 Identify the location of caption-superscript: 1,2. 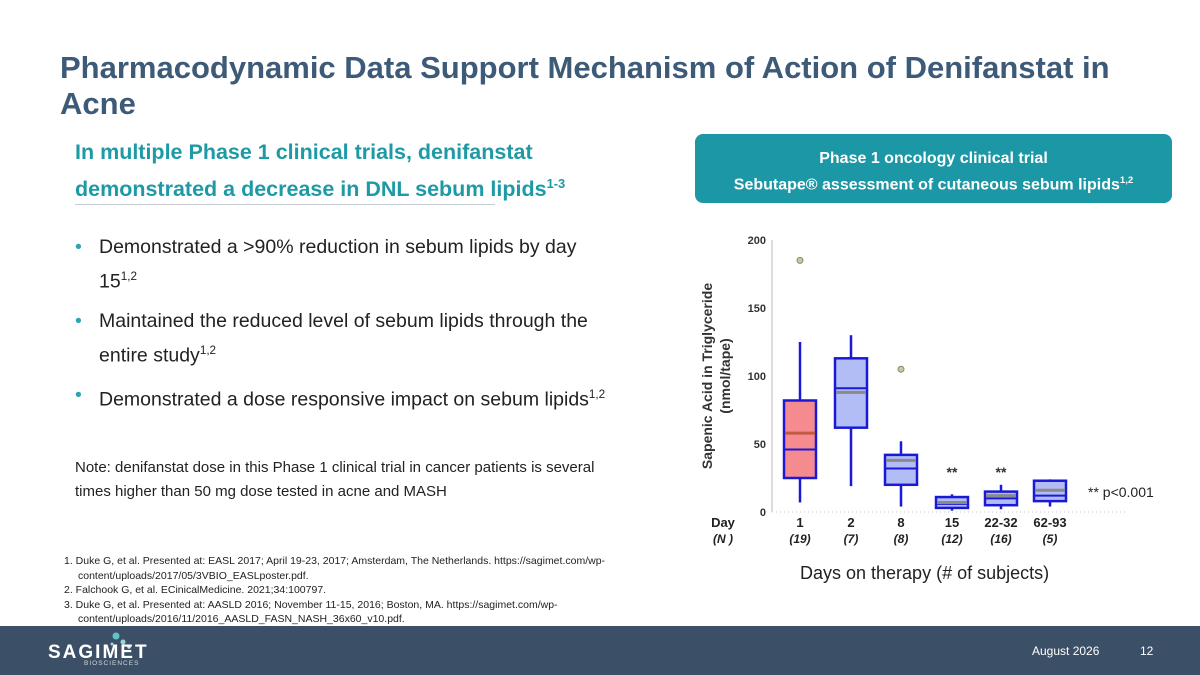
(1126, 180).